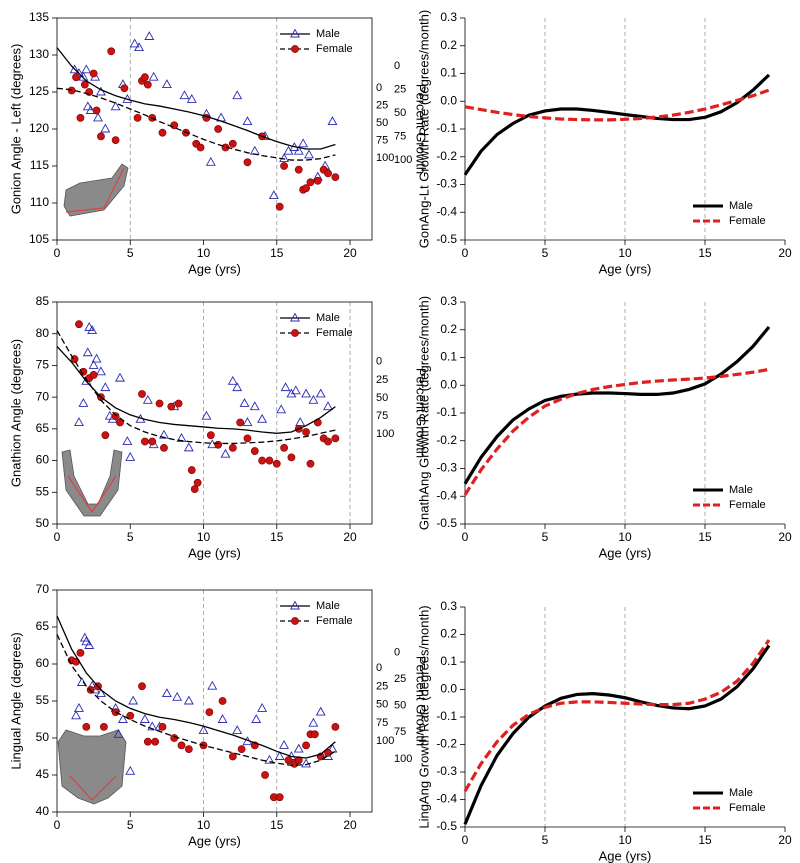 The height and width of the screenshot is (863, 800). What do you see at coordinates (92, 494) in the screenshot?
I see `inset-measure` at bounding box center [92, 494].